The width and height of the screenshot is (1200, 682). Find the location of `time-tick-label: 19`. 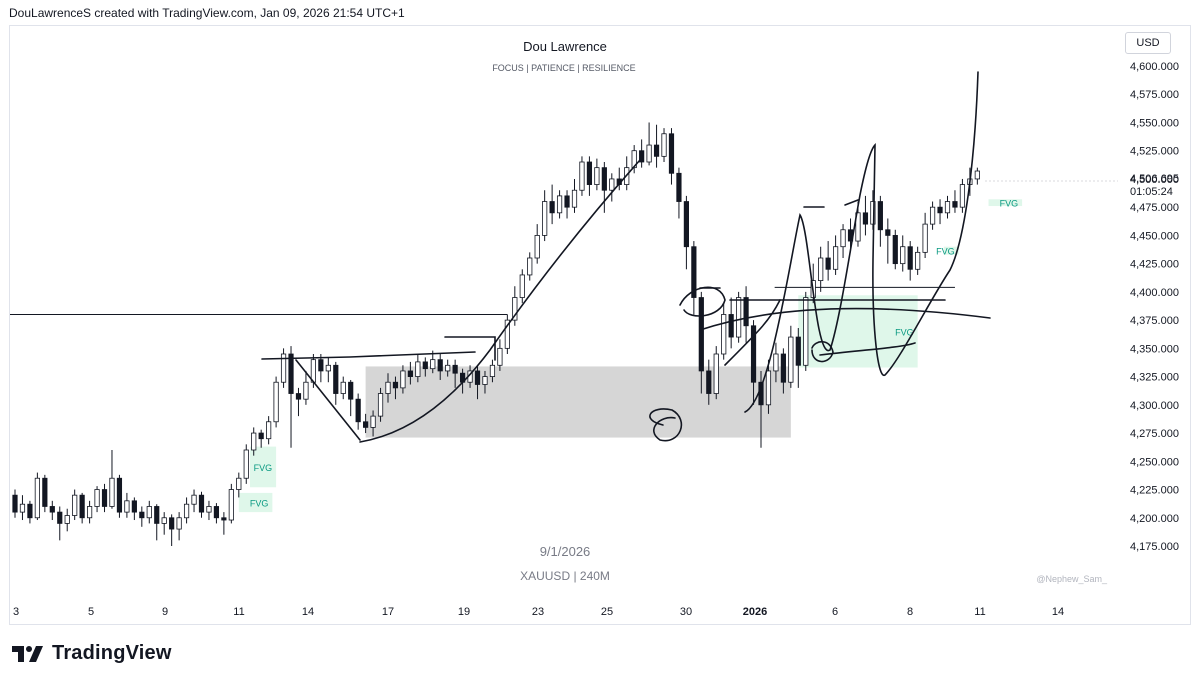

time-tick-label: 19 is located at coordinates (464, 612).